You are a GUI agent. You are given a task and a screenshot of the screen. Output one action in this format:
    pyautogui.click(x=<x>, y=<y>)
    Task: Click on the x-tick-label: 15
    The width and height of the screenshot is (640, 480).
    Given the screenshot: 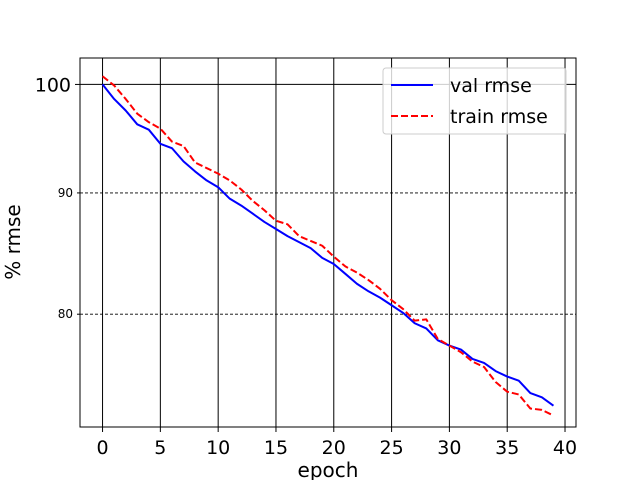 What is the action you would take?
    pyautogui.click(x=276, y=448)
    